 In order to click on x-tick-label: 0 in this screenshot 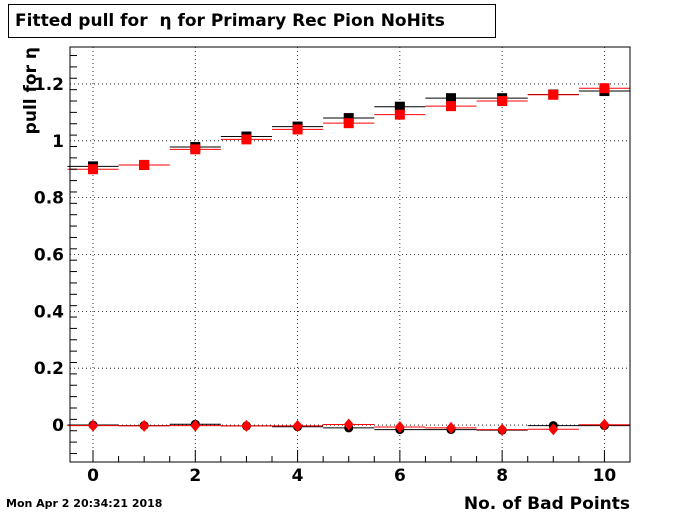, I will do `click(93, 476)`.